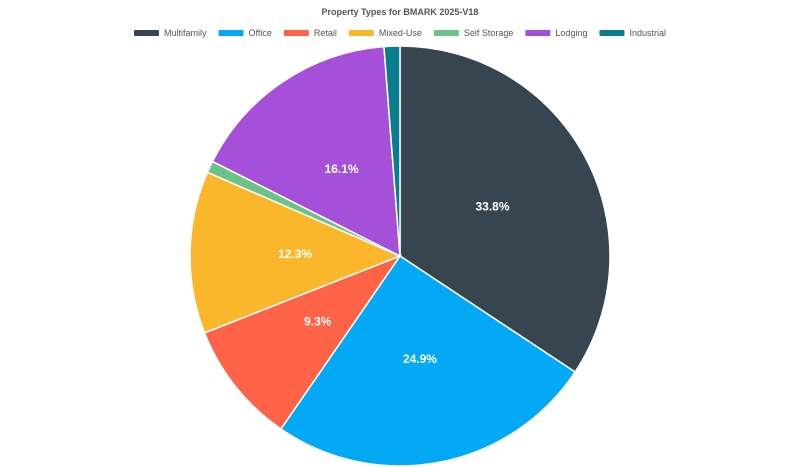 The height and width of the screenshot is (467, 800). What do you see at coordinates (492, 206) in the screenshot?
I see `slice-label-multifamily: 33.8%` at bounding box center [492, 206].